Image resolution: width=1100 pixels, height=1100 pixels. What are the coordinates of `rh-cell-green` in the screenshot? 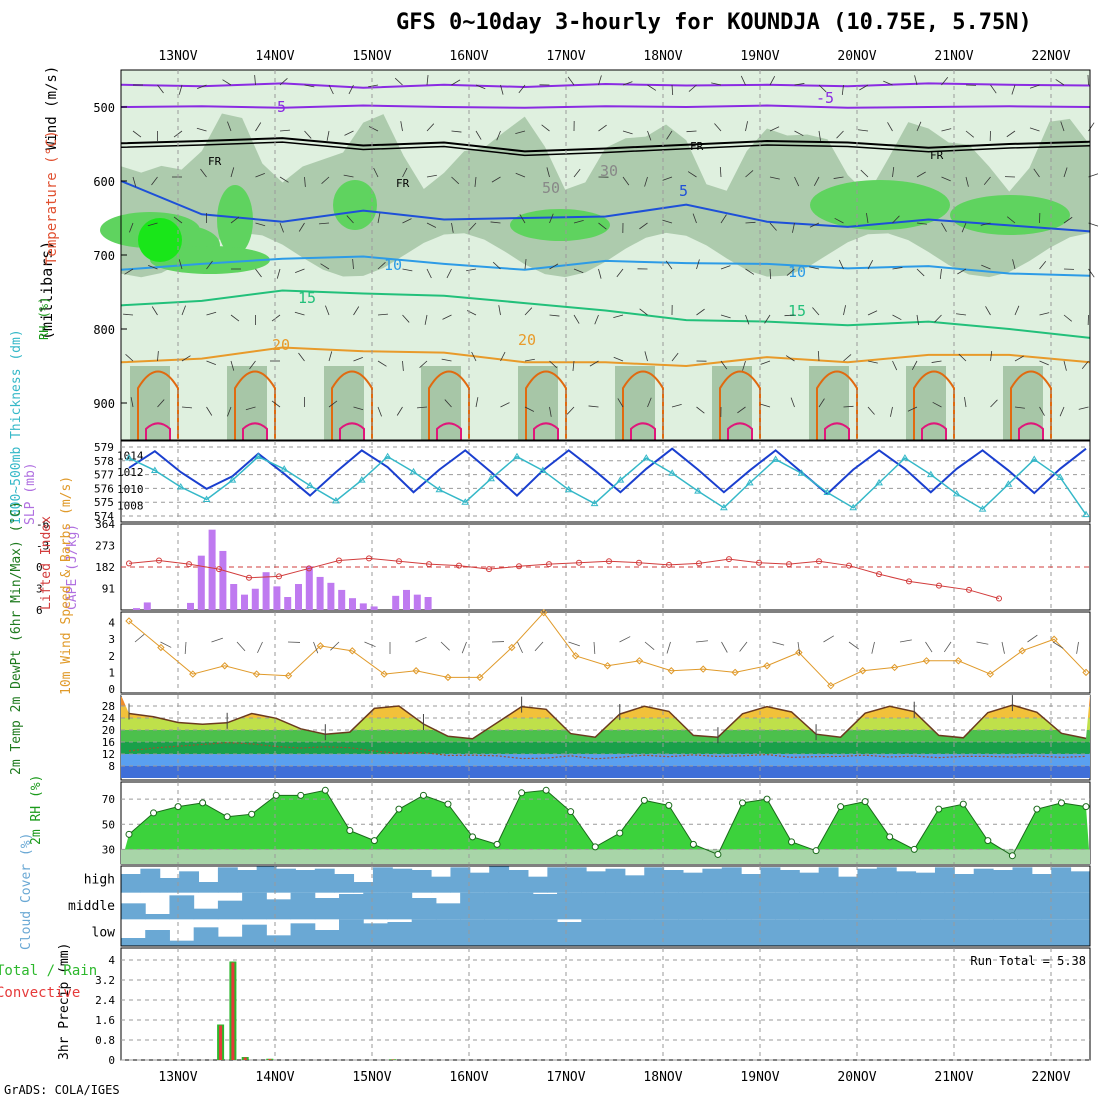 It's located at (210, 260).